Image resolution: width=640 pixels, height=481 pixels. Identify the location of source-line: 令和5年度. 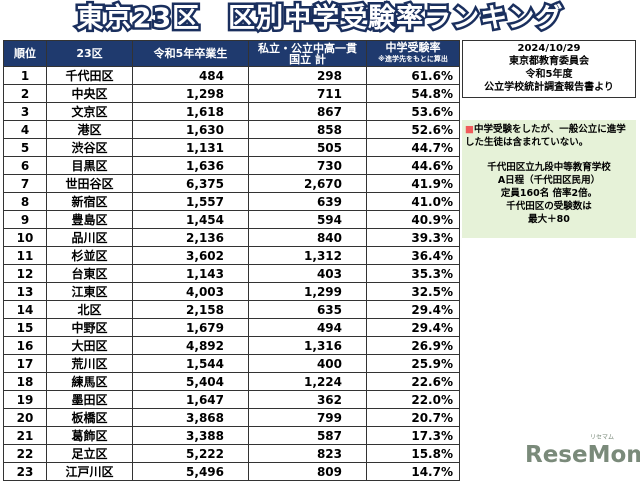
(549, 74).